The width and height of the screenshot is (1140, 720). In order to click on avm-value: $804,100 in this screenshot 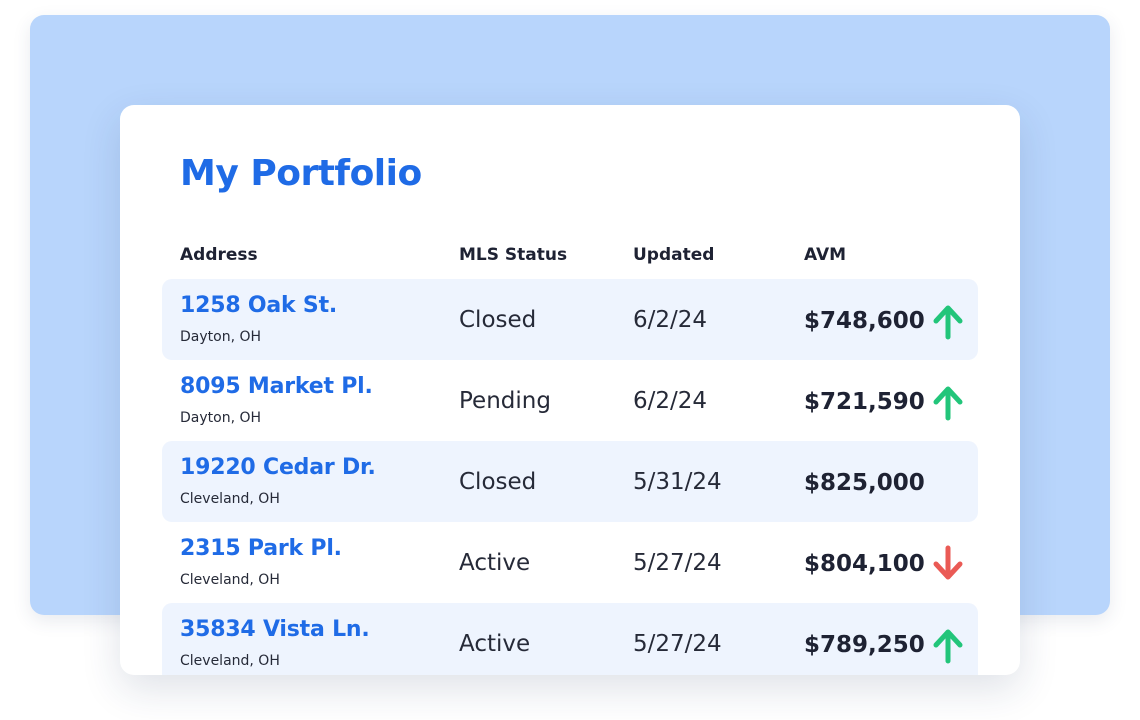, I will do `click(864, 564)`.